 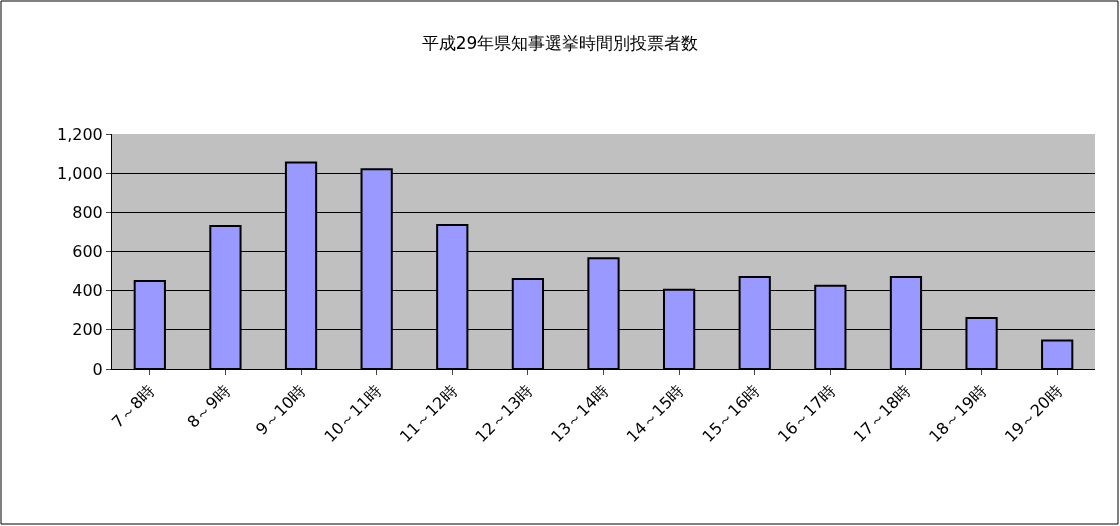 I want to click on y-tick-label: 400, so click(x=87, y=291).